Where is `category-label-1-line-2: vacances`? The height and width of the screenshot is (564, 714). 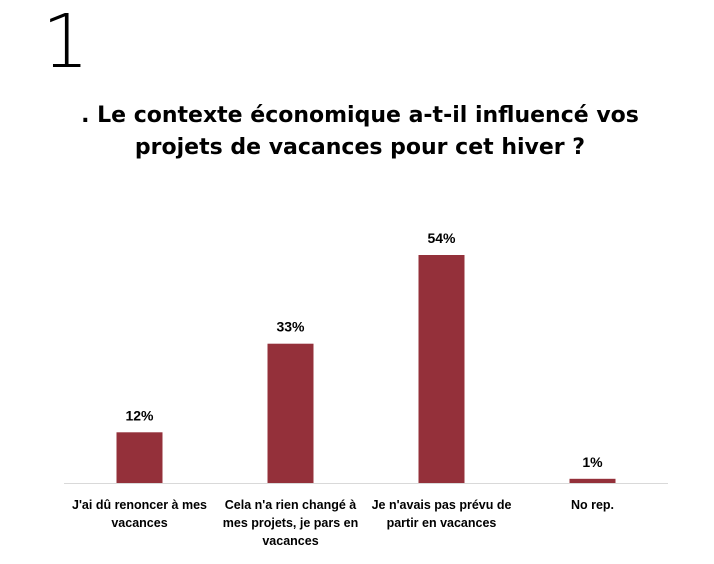 category-label-1-line-2: vacances is located at coordinates (139, 523).